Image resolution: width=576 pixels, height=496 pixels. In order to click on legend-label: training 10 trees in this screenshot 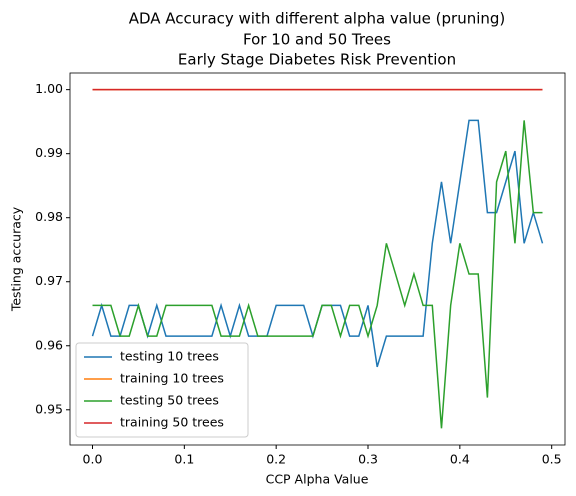, I will do `click(172, 378)`.